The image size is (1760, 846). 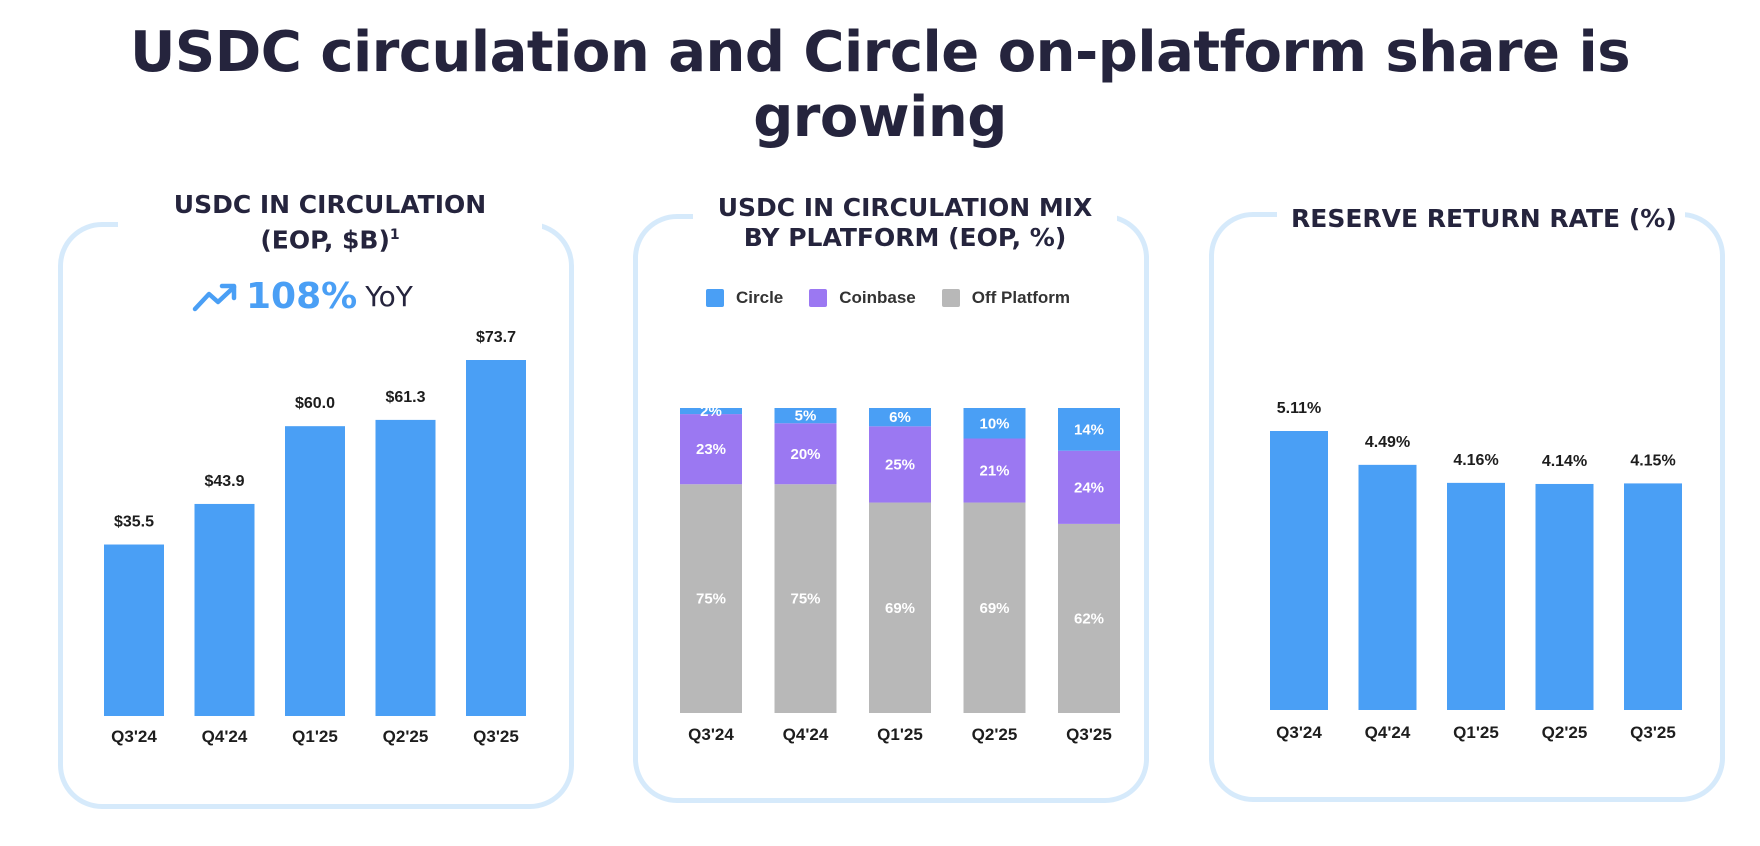 I want to click on trending-up-icon, so click(x=215, y=297).